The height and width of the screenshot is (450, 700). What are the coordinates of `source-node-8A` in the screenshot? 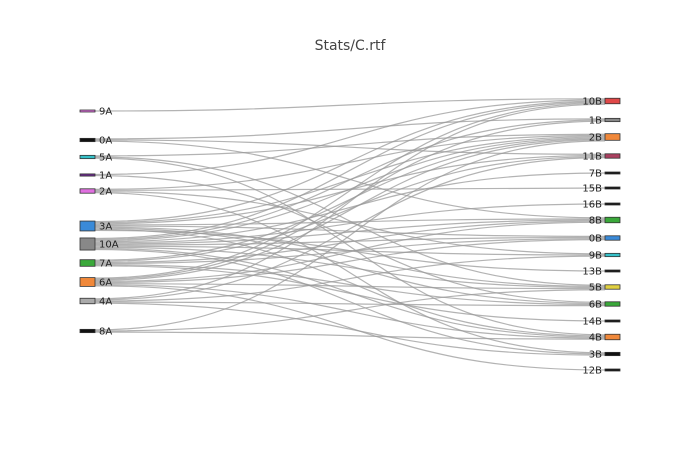 It's located at (87, 331).